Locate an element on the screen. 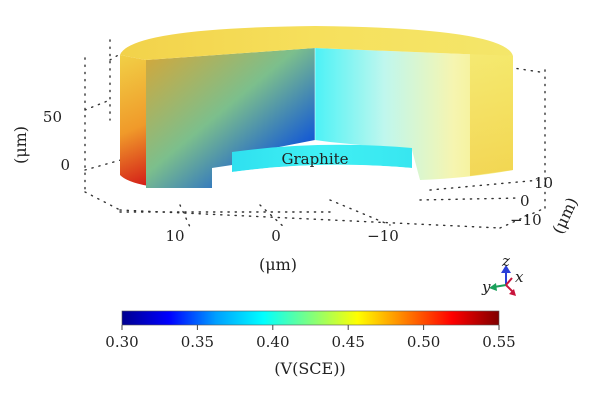 The height and width of the screenshot is (402, 600). outer-wall-right is located at coordinates (491, 114).